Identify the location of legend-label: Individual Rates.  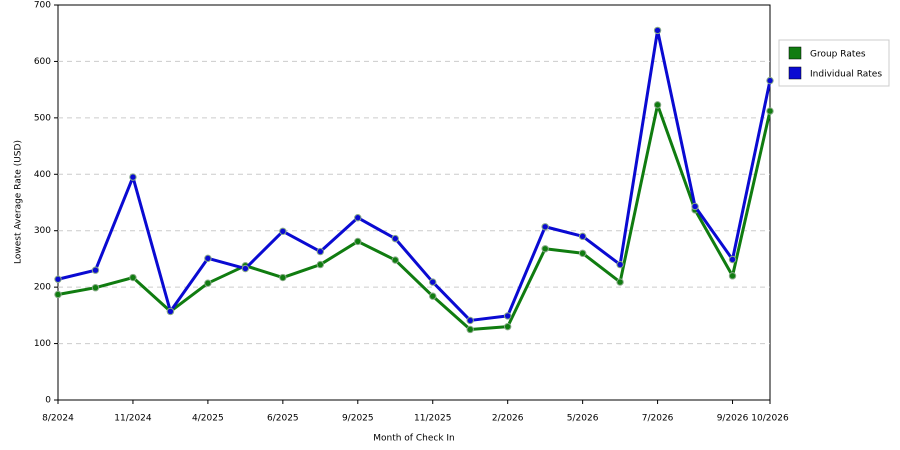
(846, 75).